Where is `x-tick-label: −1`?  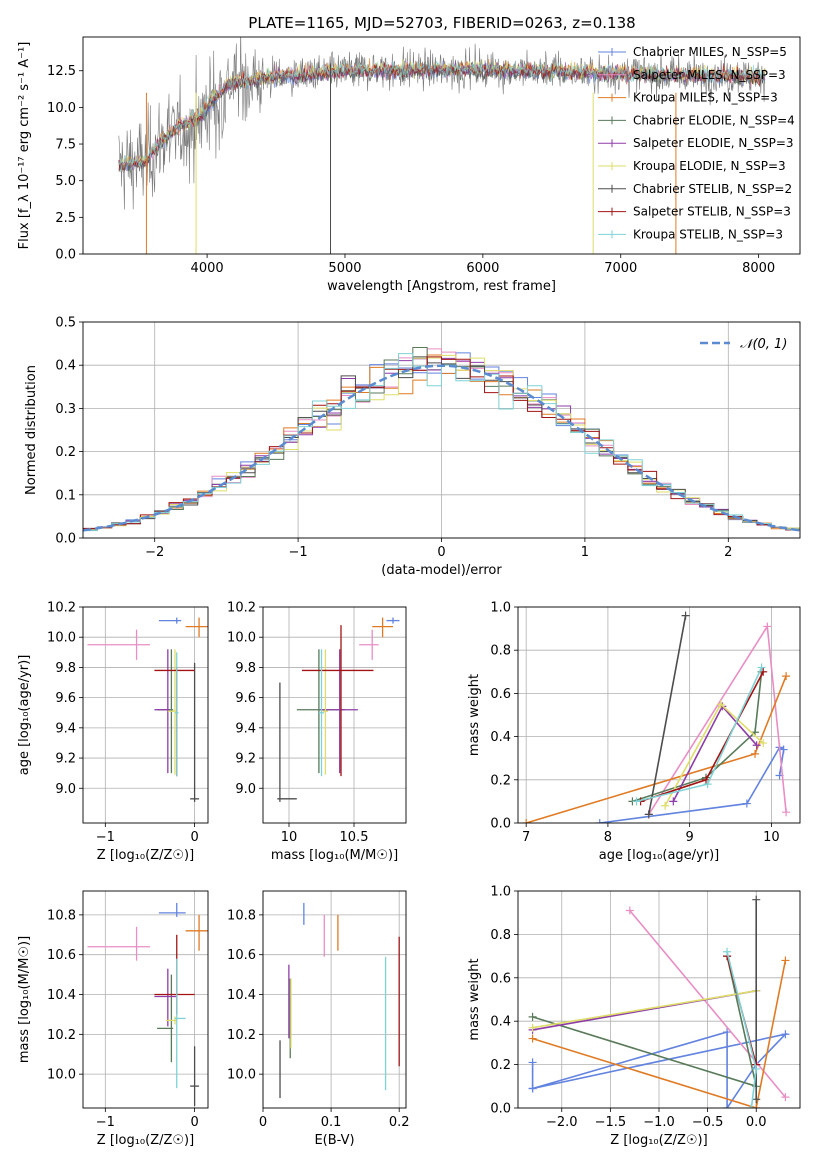 x-tick-label: −1 is located at coordinates (298, 552).